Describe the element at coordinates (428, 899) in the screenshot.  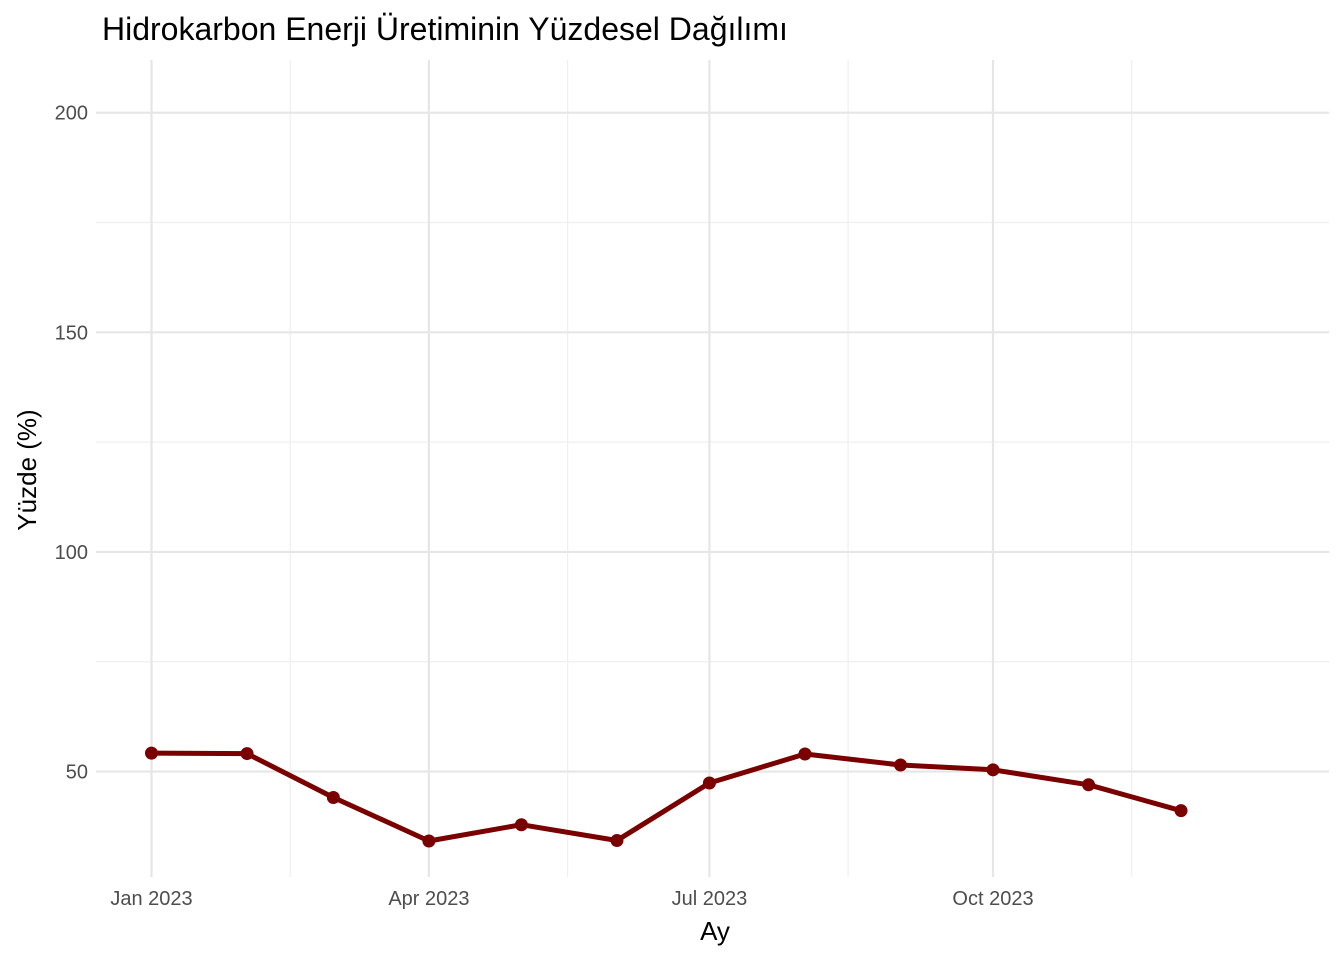
I see `x-tick-label: Apr 2023` at that location.